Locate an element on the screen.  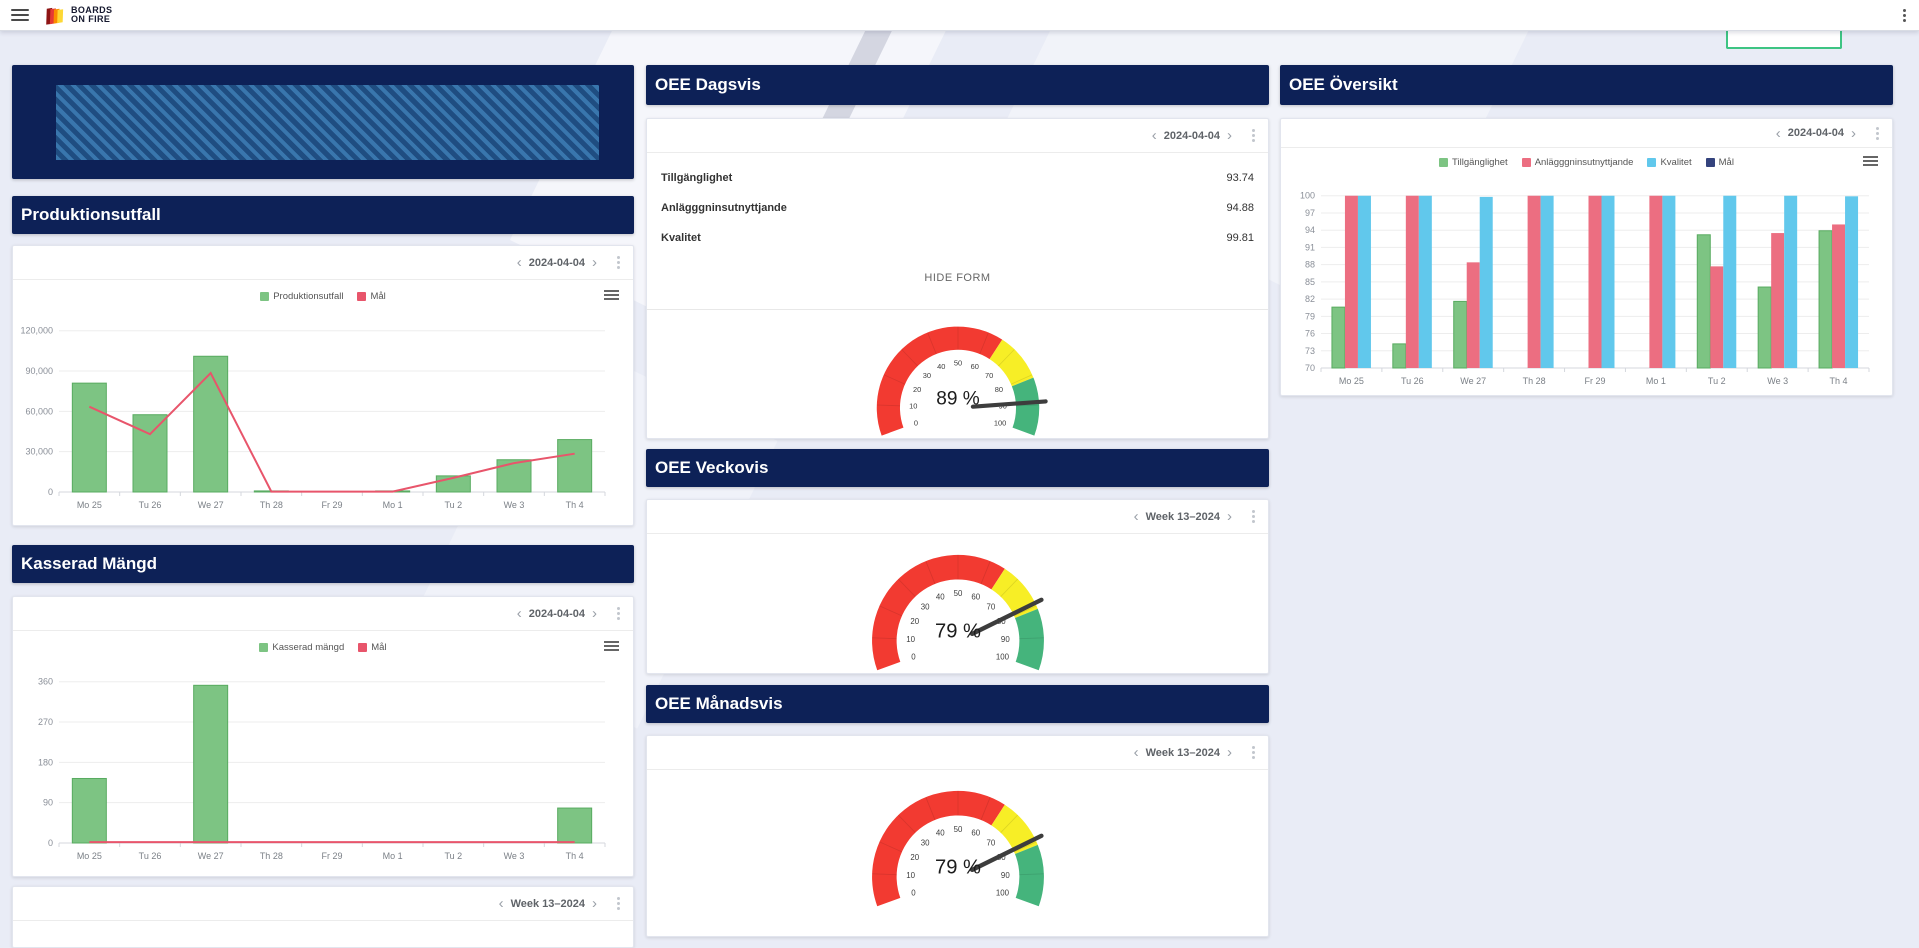
svg-text: 270 is located at coordinates (45, 722).